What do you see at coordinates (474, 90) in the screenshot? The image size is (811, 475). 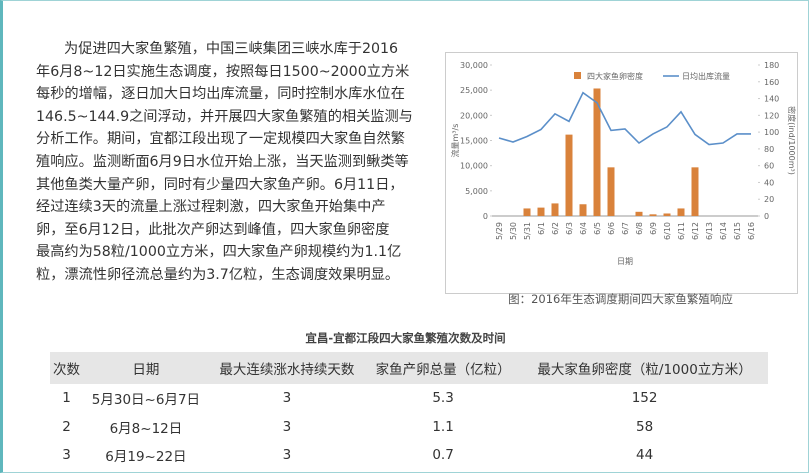 I see `y-tick-label: 25,000` at bounding box center [474, 90].